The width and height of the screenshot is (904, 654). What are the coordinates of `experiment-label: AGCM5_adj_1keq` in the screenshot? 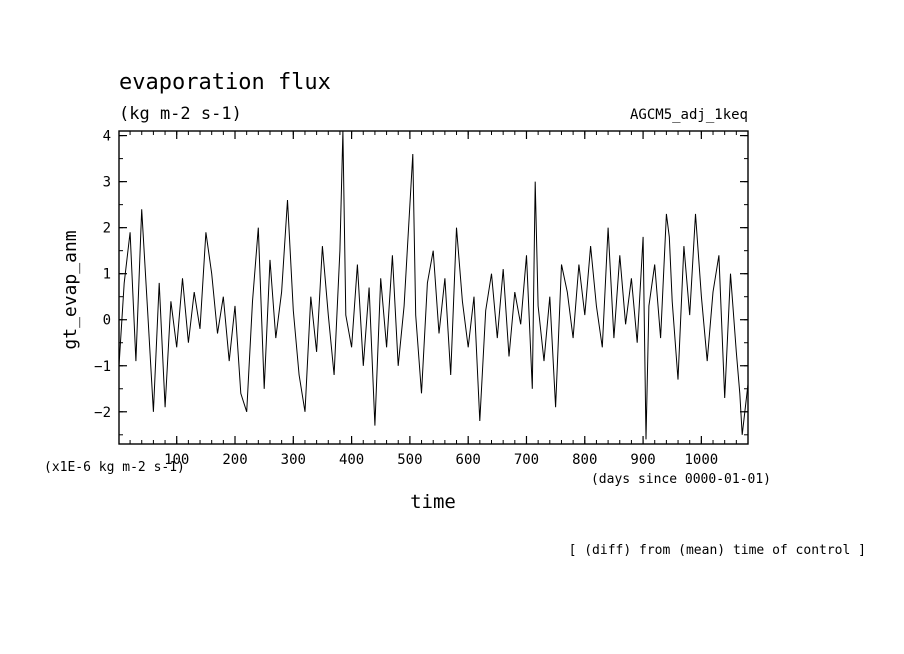 It's located at (689, 115).